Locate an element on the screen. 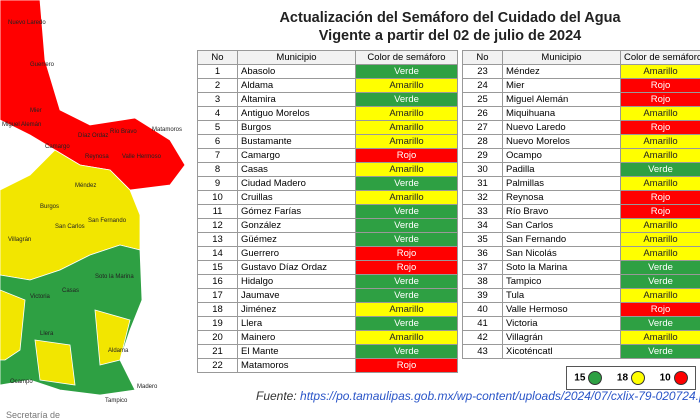  table-row: 15 Gustavo Díaz Ordaz Rojo is located at coordinates (327, 267).